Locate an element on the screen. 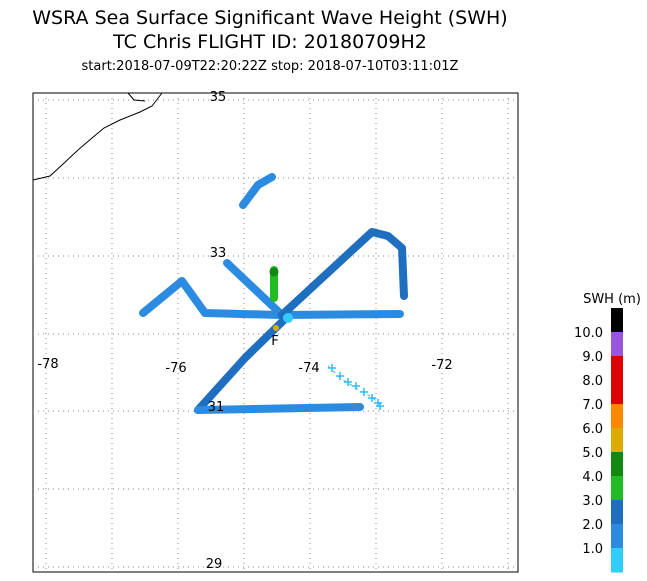 The height and width of the screenshot is (581, 647). colorbar-label: 8.0 is located at coordinates (592, 381).